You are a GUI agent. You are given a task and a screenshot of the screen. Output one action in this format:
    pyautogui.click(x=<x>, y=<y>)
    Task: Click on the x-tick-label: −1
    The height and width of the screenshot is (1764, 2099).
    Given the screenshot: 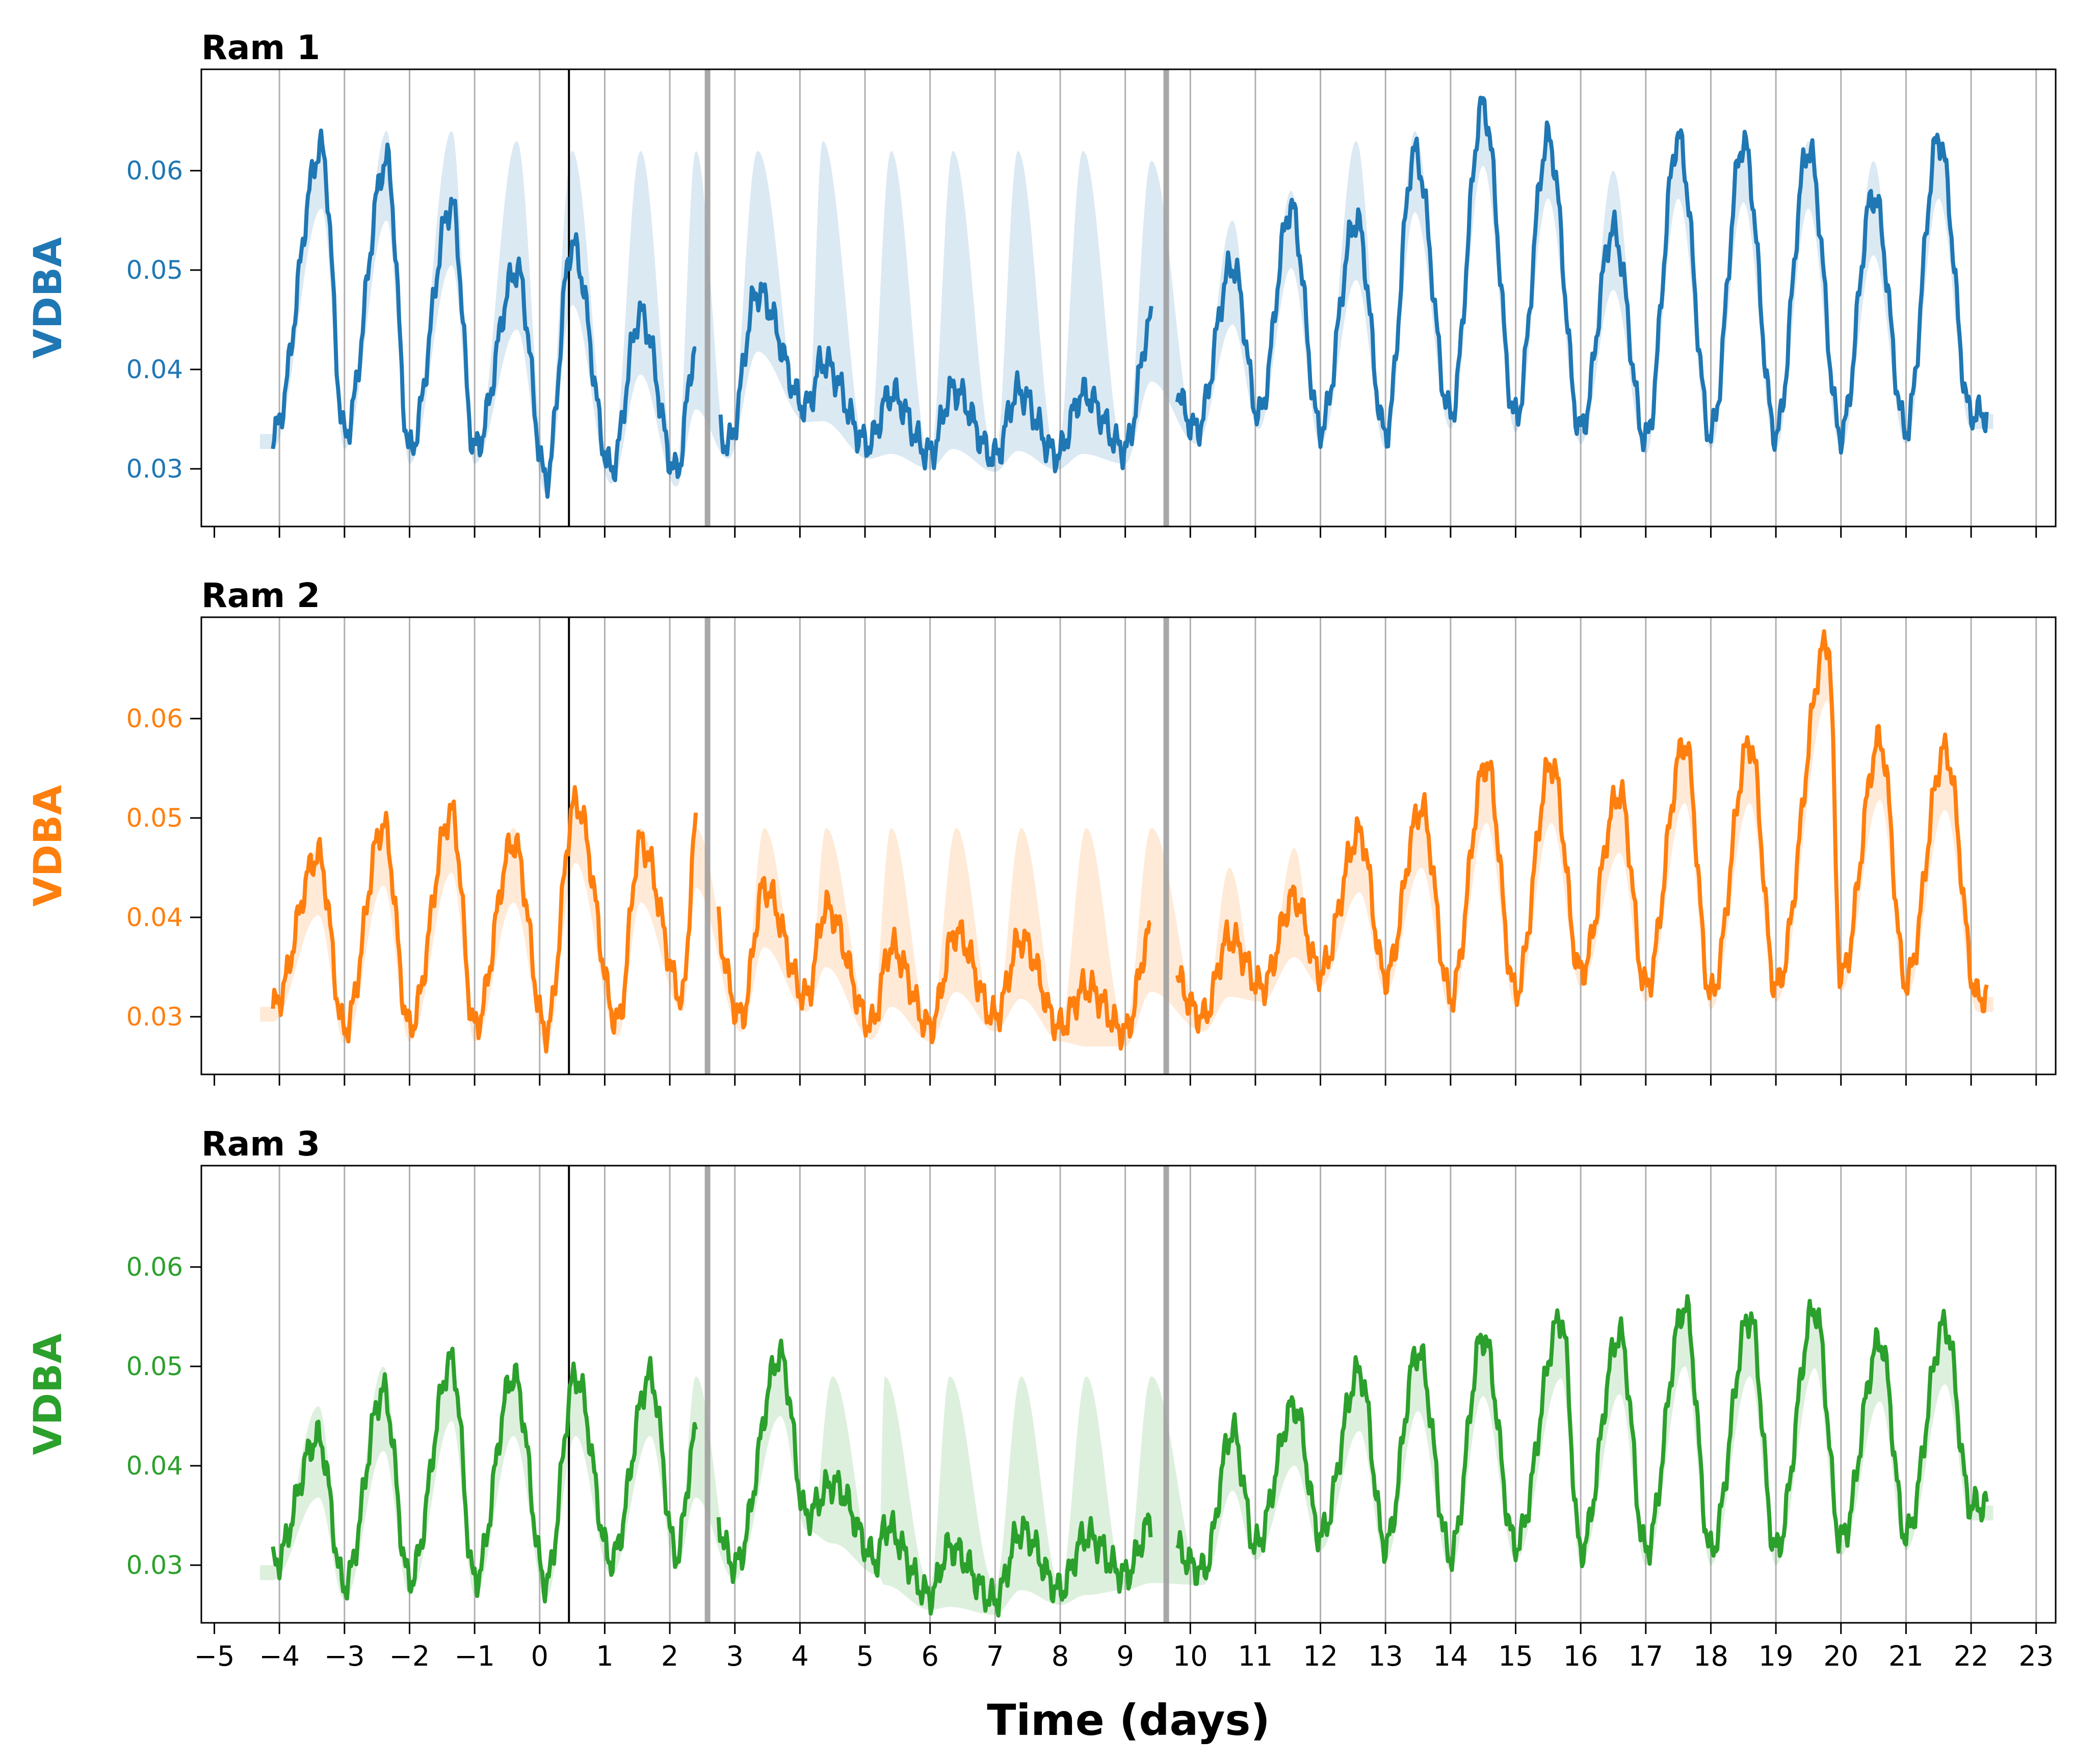 What is the action you would take?
    pyautogui.click(x=474, y=1656)
    